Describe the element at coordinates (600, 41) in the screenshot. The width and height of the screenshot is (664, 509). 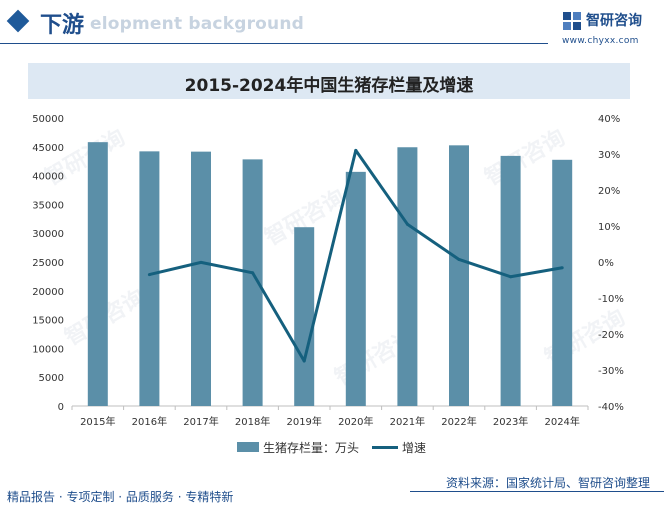
I see `brand-url: www.chyxx.com` at that location.